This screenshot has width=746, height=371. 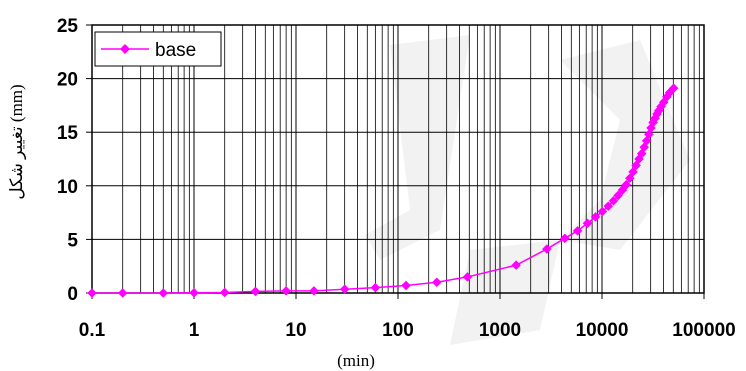 I want to click on y-tick-label: 10, so click(x=67, y=187).